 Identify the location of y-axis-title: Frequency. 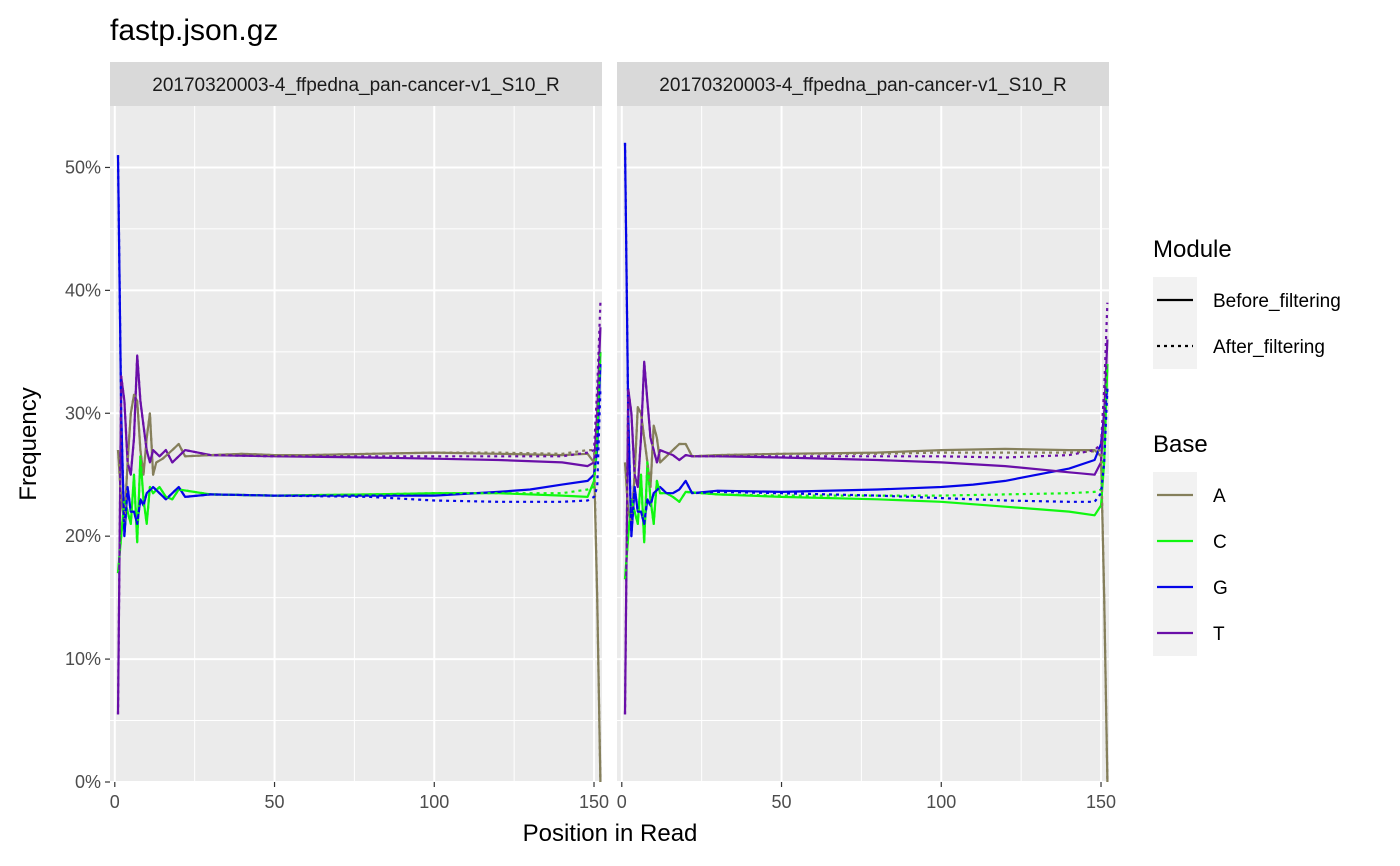
(28, 443).